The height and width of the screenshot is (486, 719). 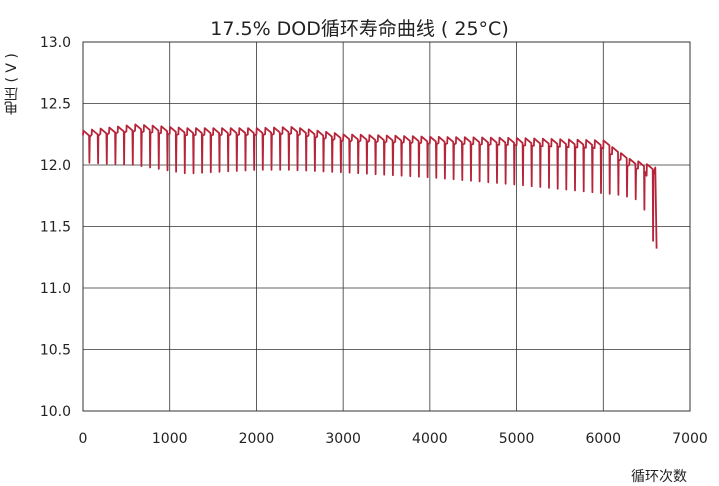 I want to click on y-tick-label-5: 12.5, so click(x=55, y=105).